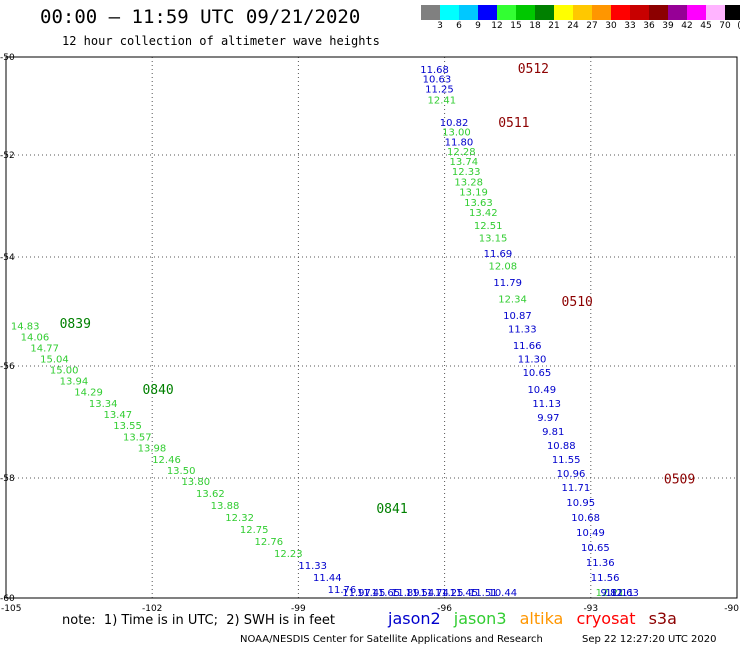 The width and height of the screenshot is (740, 650). What do you see at coordinates (725, 26) in the screenshot?
I see `legend-label: 70` at bounding box center [725, 26].